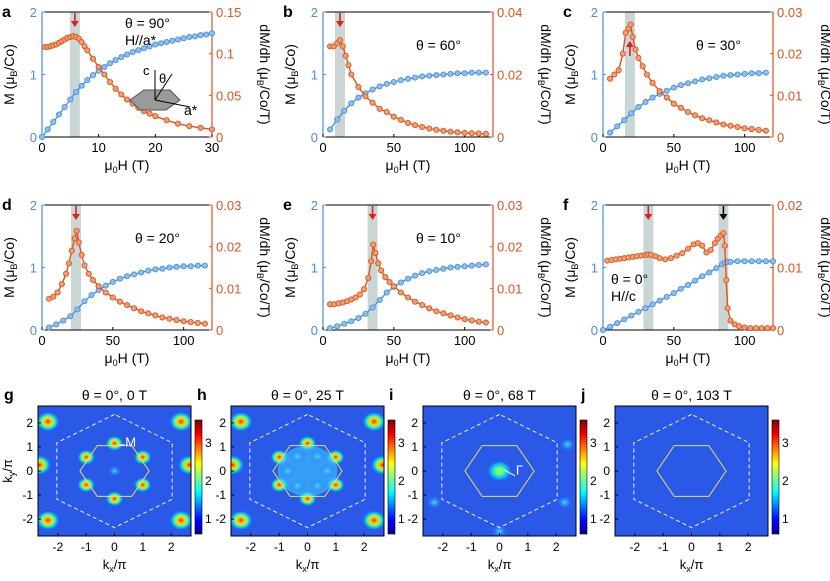 This screenshot has height=581, width=830. Describe the element at coordinates (114, 471) in the screenshot. I see `extended-zone-boundary` at that location.